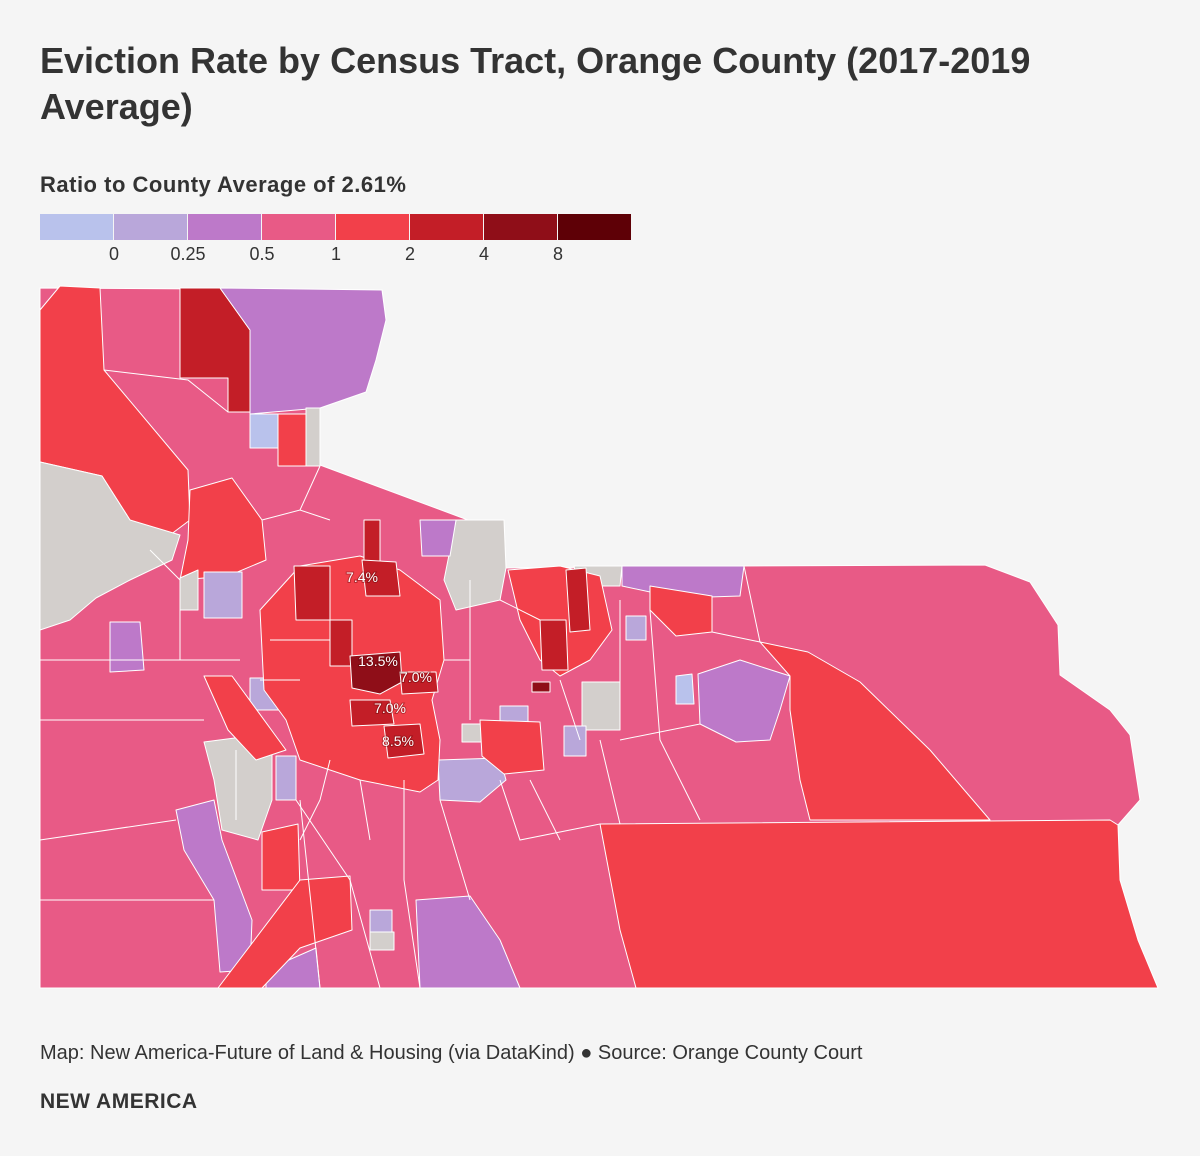  What do you see at coordinates (512, 747) in the screenshot?
I see `tract-red-center-south` at bounding box center [512, 747].